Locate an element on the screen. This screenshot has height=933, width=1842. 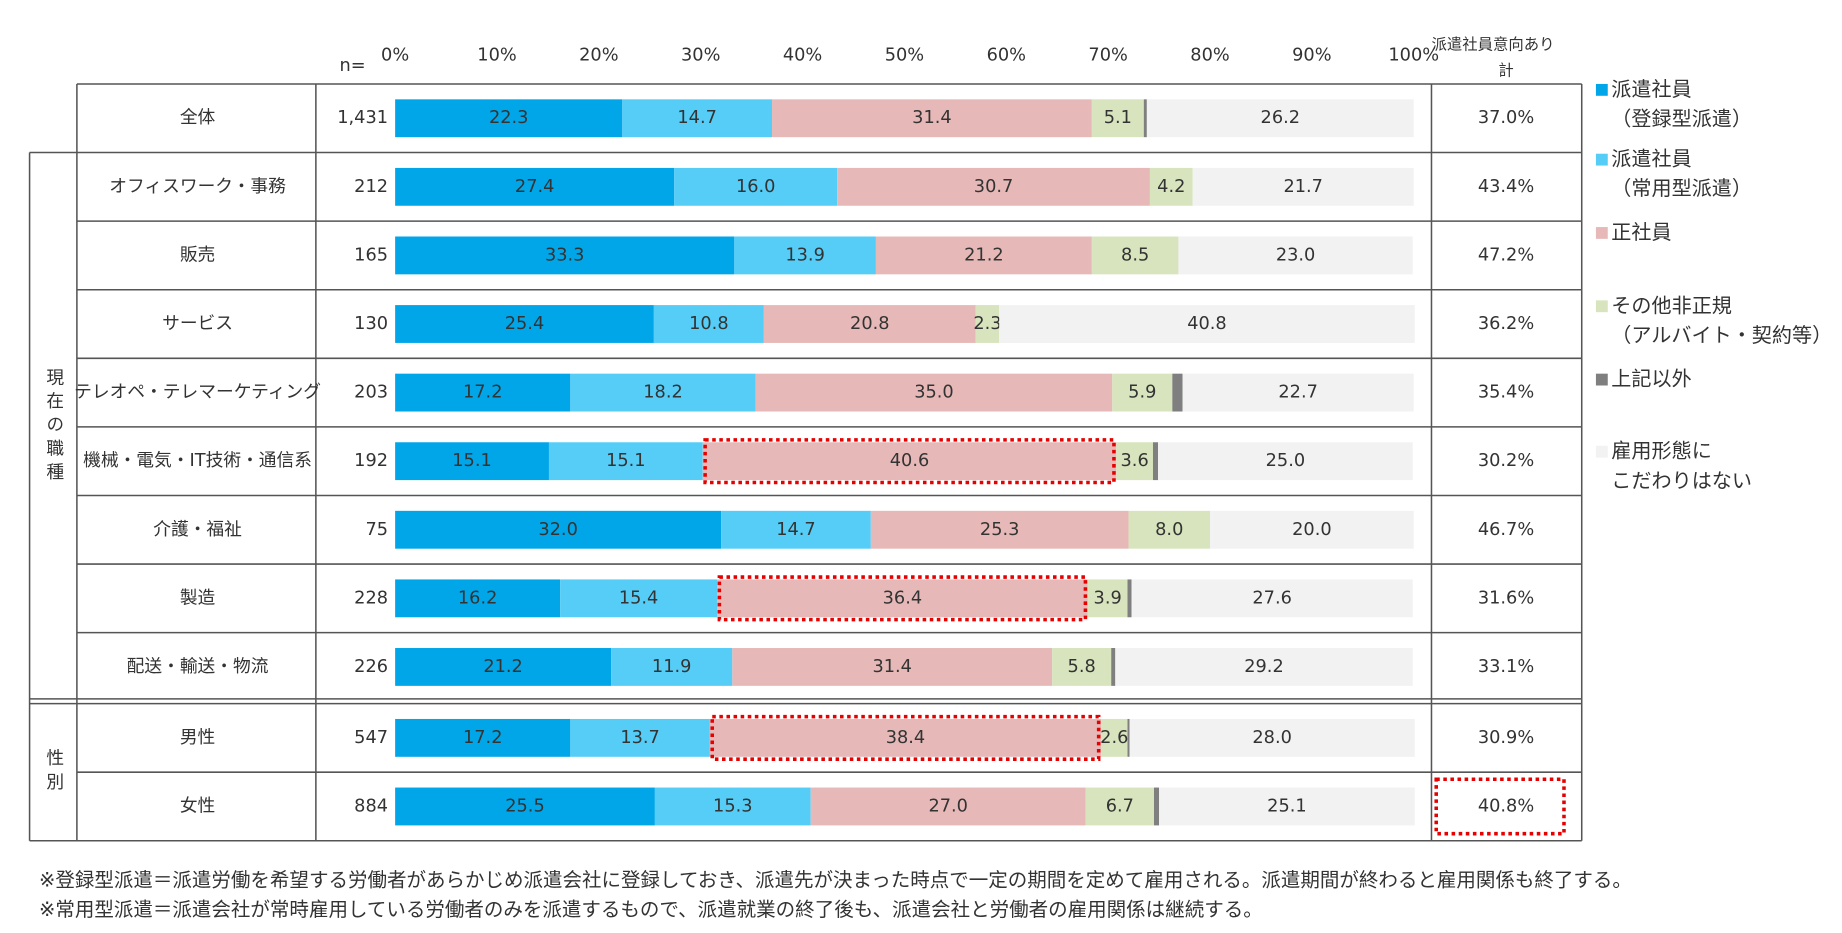
data-label: 40.8 is located at coordinates (1207, 324).